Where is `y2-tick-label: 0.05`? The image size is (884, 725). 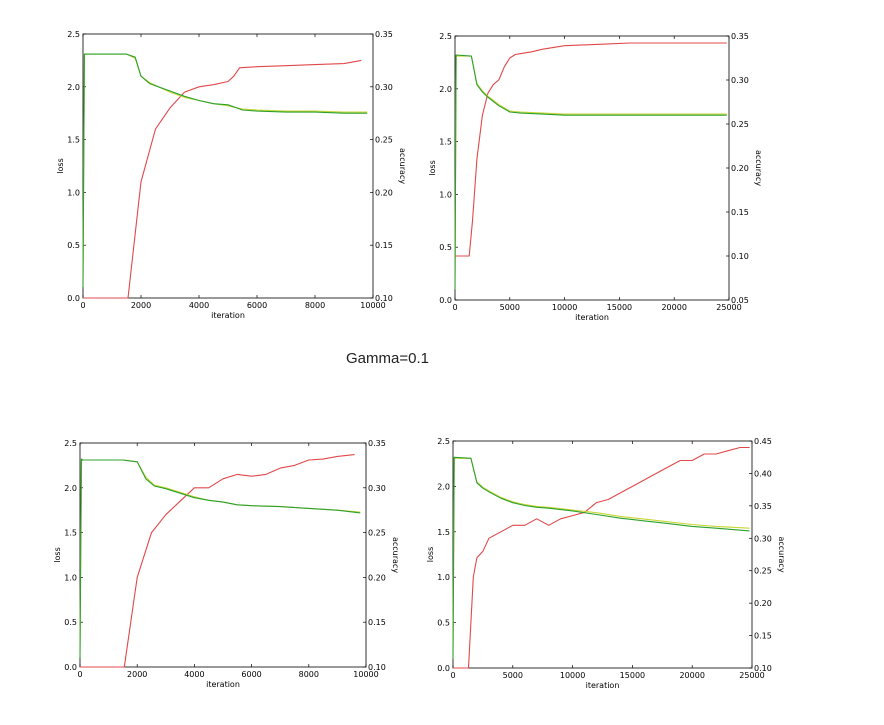 y2-tick-label: 0.05 is located at coordinates (740, 300).